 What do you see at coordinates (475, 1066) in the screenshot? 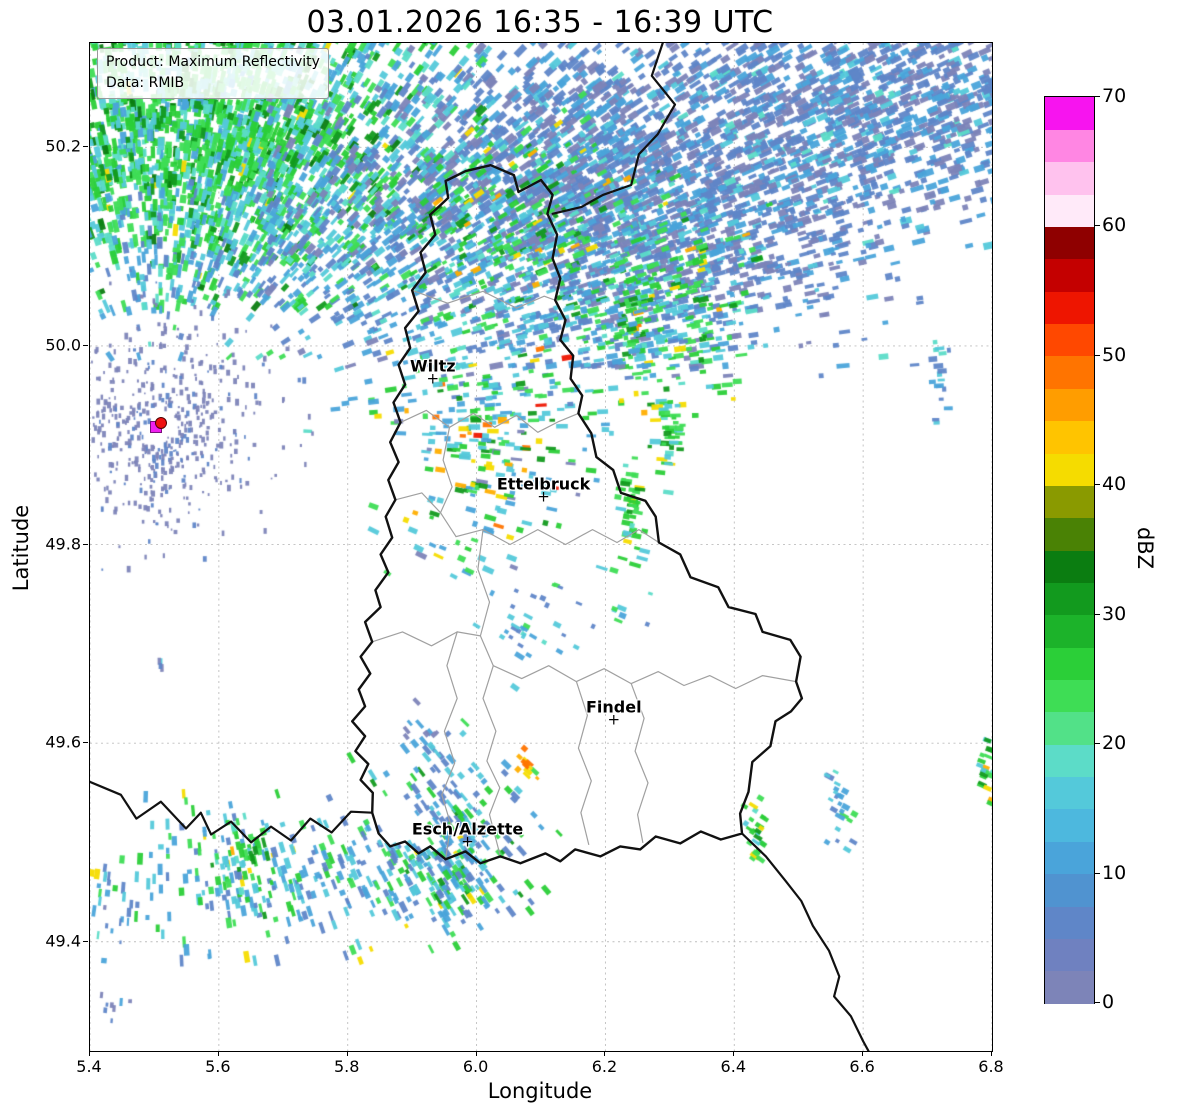
I see `x-tick-label: 6.0` at bounding box center [475, 1066].